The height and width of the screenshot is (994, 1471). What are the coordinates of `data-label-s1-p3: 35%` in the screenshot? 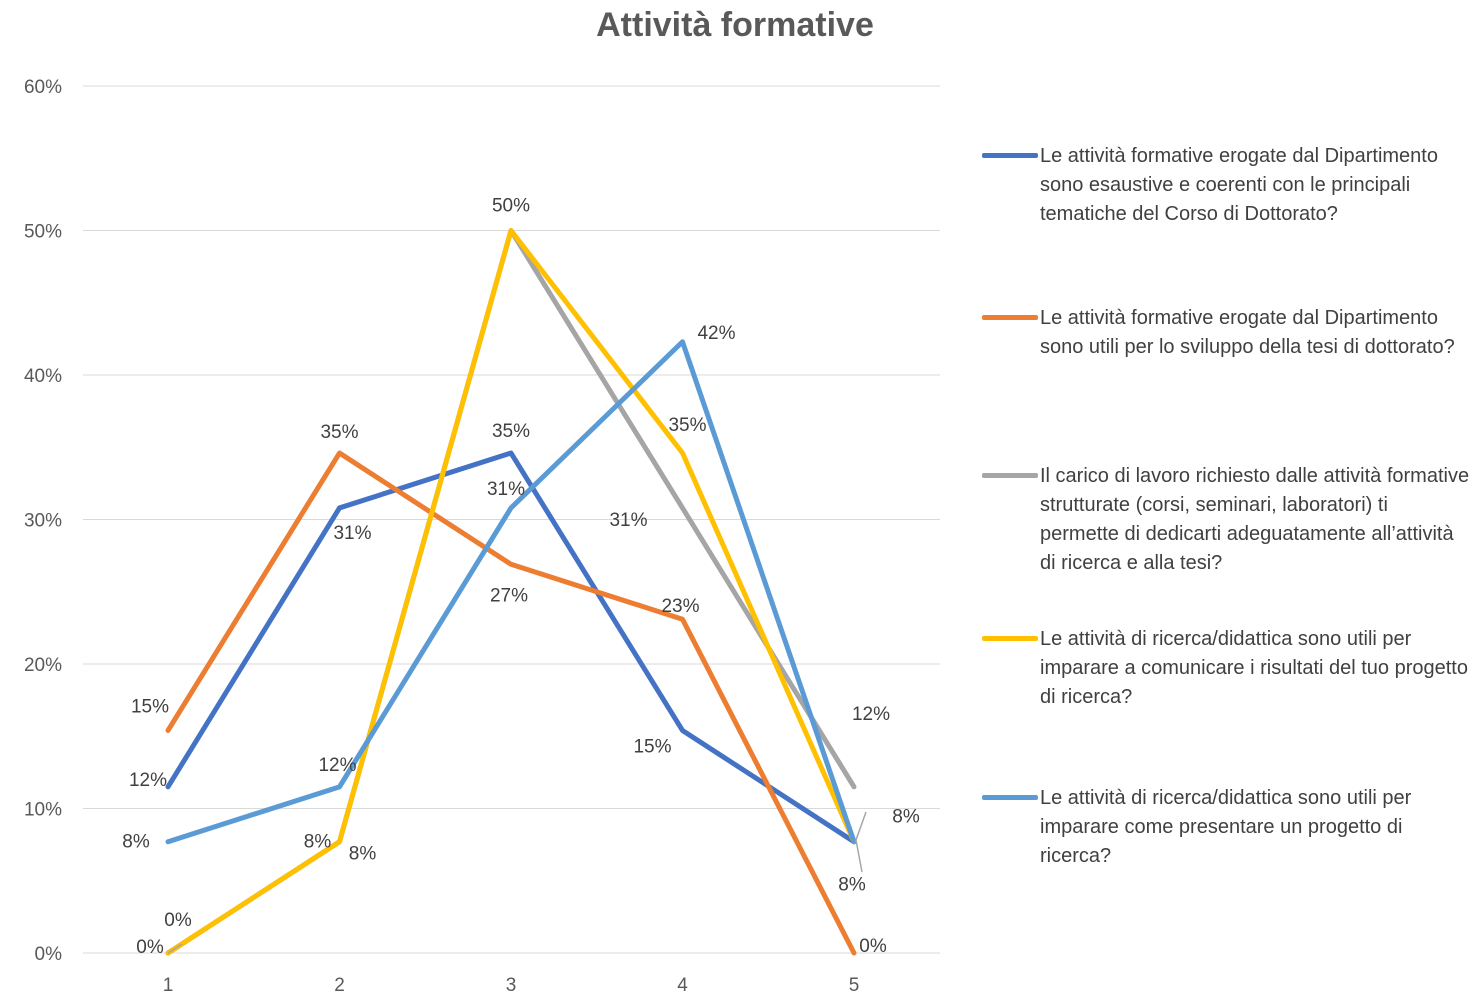 It's located at (511, 431).